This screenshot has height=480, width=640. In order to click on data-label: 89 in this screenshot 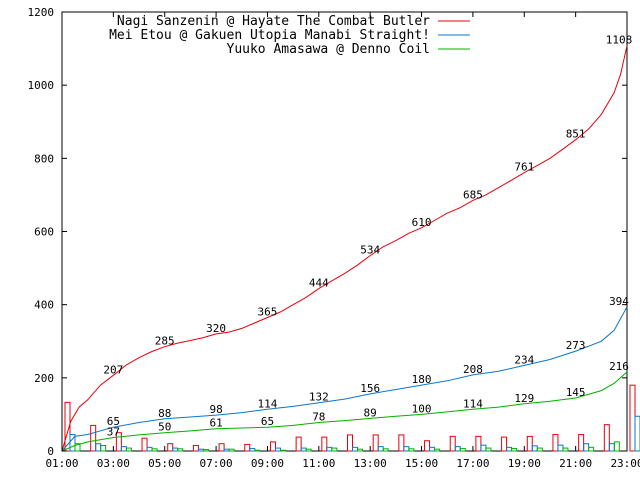, I will do `click(370, 412)`.